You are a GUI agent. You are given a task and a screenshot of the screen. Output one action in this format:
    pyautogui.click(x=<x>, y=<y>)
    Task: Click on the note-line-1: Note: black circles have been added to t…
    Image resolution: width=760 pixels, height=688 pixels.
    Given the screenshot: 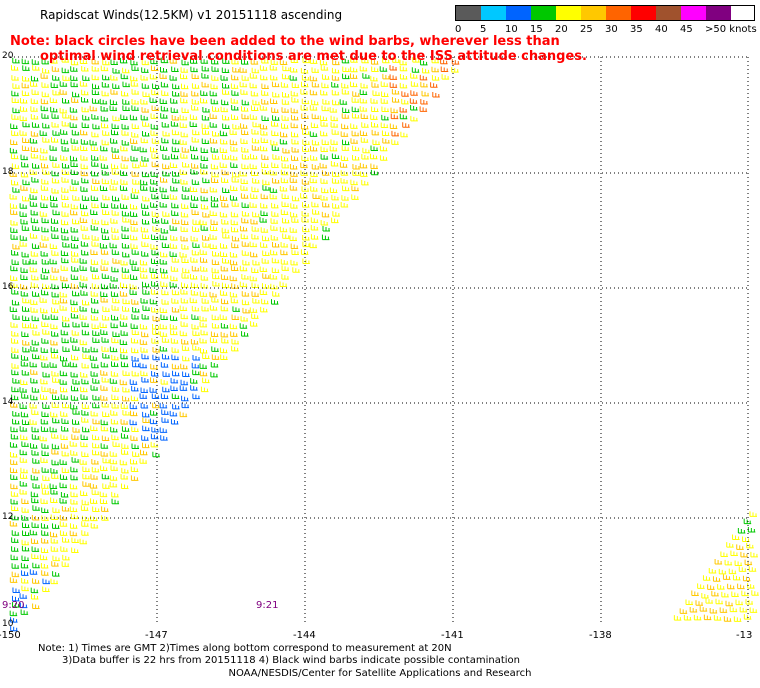 What is the action you would take?
    pyautogui.click(x=285, y=41)
    